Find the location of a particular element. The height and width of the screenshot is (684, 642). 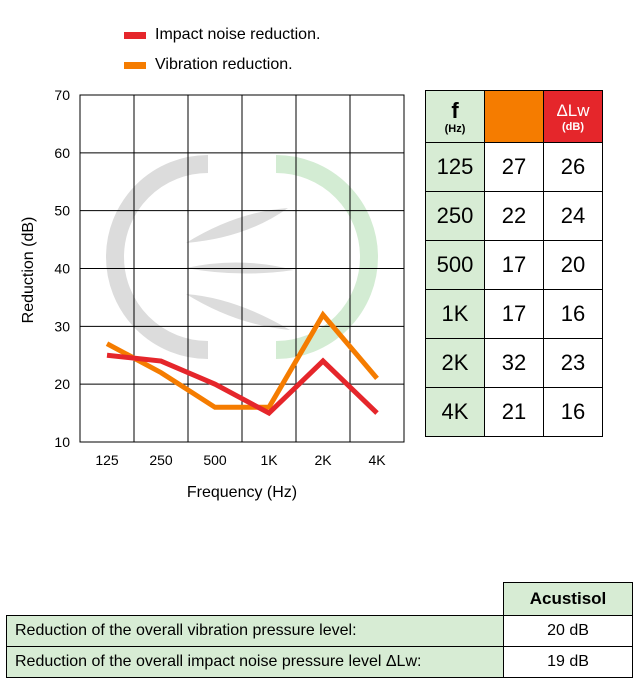

cell-impact: 24 is located at coordinates (573, 216).